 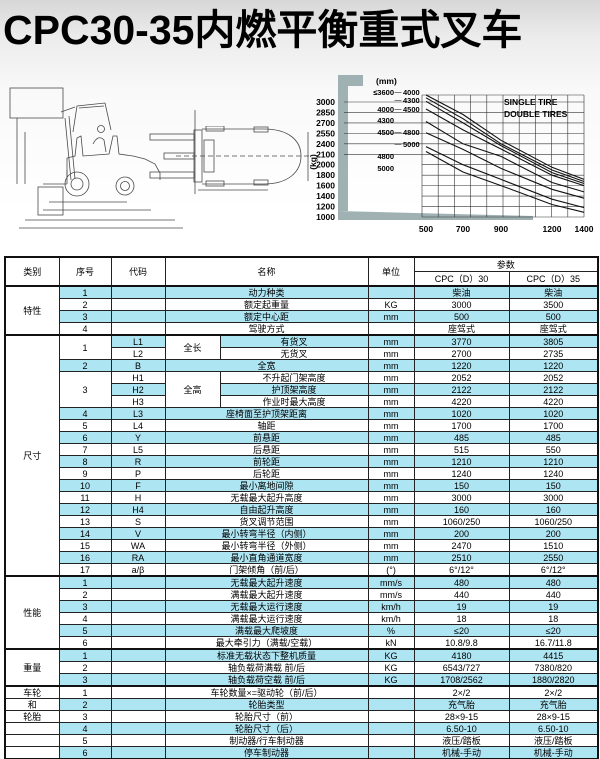 What do you see at coordinates (266, 425) in the screenshot?
I see `name-cell: 轴距` at bounding box center [266, 425].